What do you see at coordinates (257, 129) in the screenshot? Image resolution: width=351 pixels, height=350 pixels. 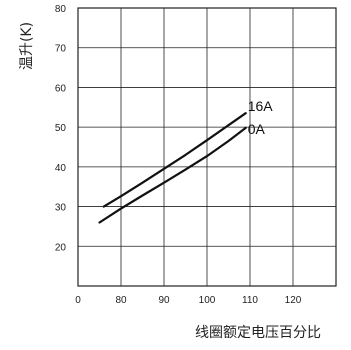 I see `series-label: 0A` at bounding box center [257, 129].